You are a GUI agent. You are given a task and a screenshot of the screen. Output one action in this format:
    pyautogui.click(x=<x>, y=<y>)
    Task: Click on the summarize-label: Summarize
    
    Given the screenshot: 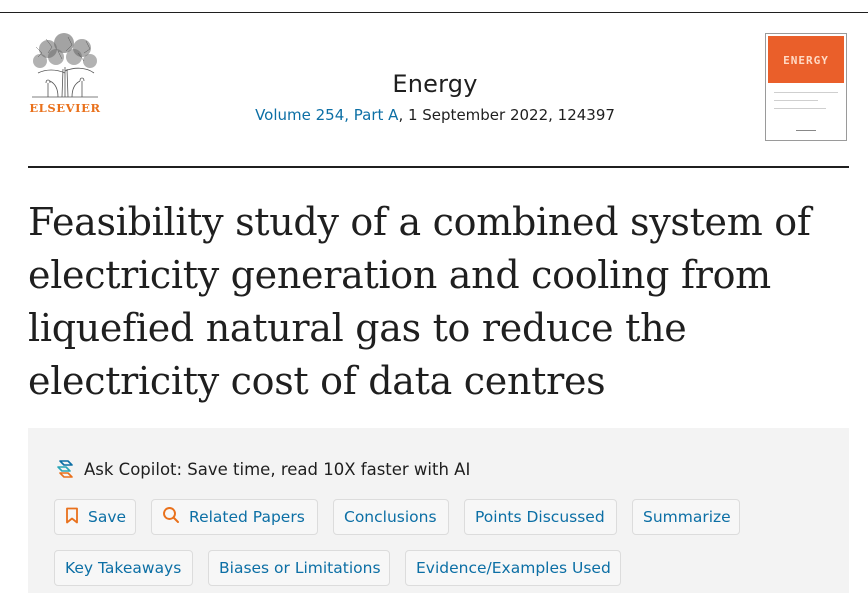 What is the action you would take?
    pyautogui.click(x=687, y=517)
    